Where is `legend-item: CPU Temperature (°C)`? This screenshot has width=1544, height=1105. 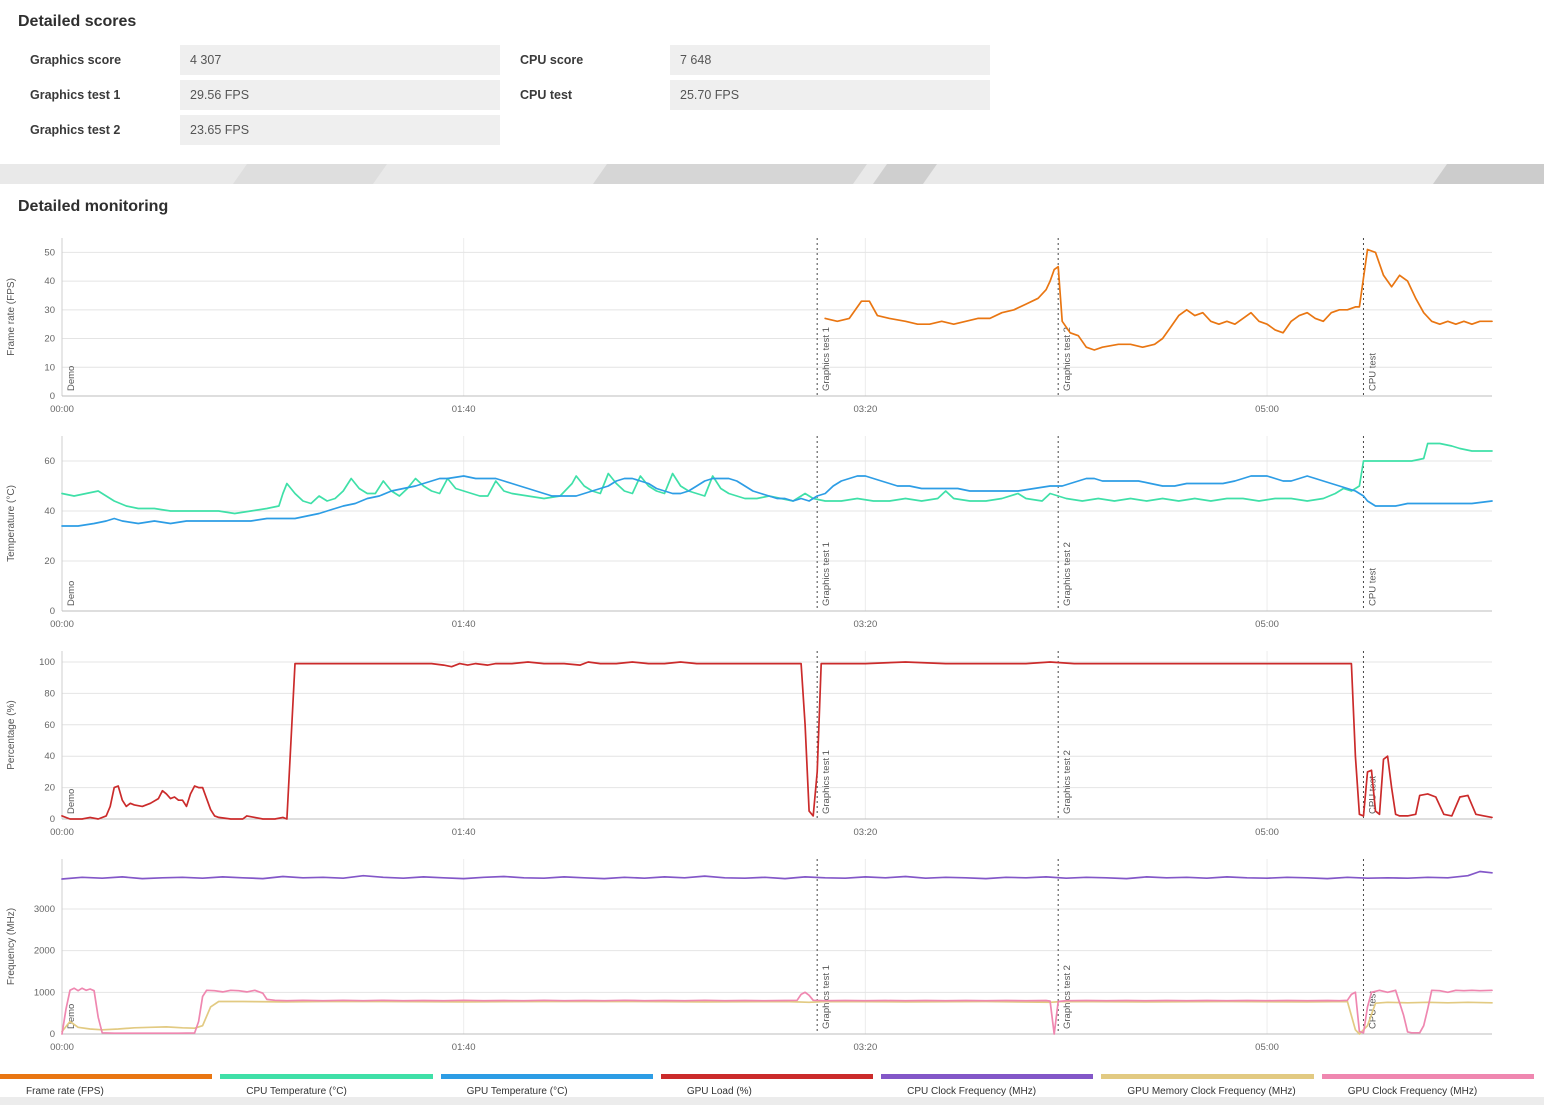
legend-item: CPU Temperature (°C) is located at coordinates (326, 1085).